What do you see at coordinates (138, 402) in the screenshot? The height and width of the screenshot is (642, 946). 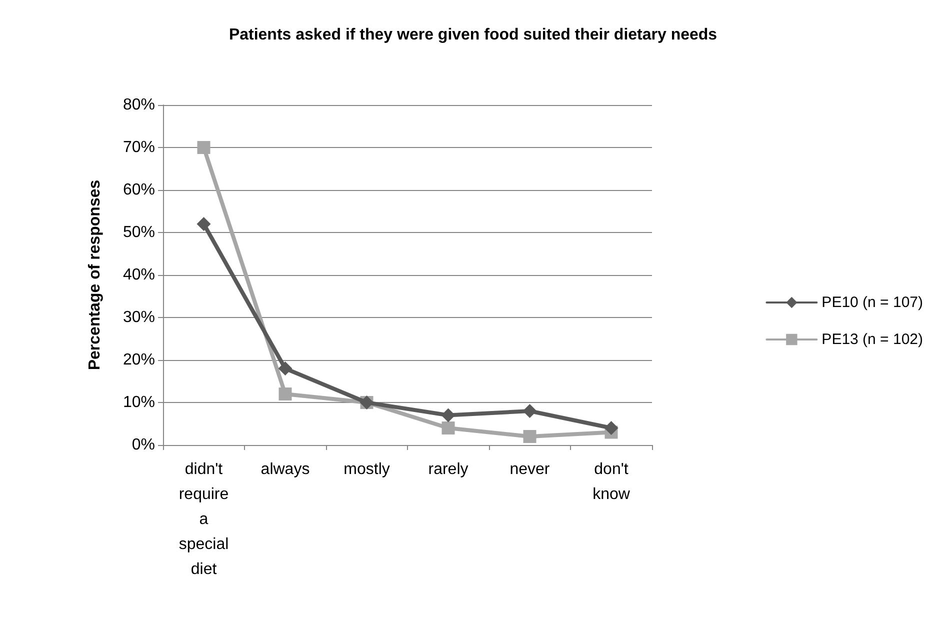 I see `y-tick-label: 10%` at bounding box center [138, 402].